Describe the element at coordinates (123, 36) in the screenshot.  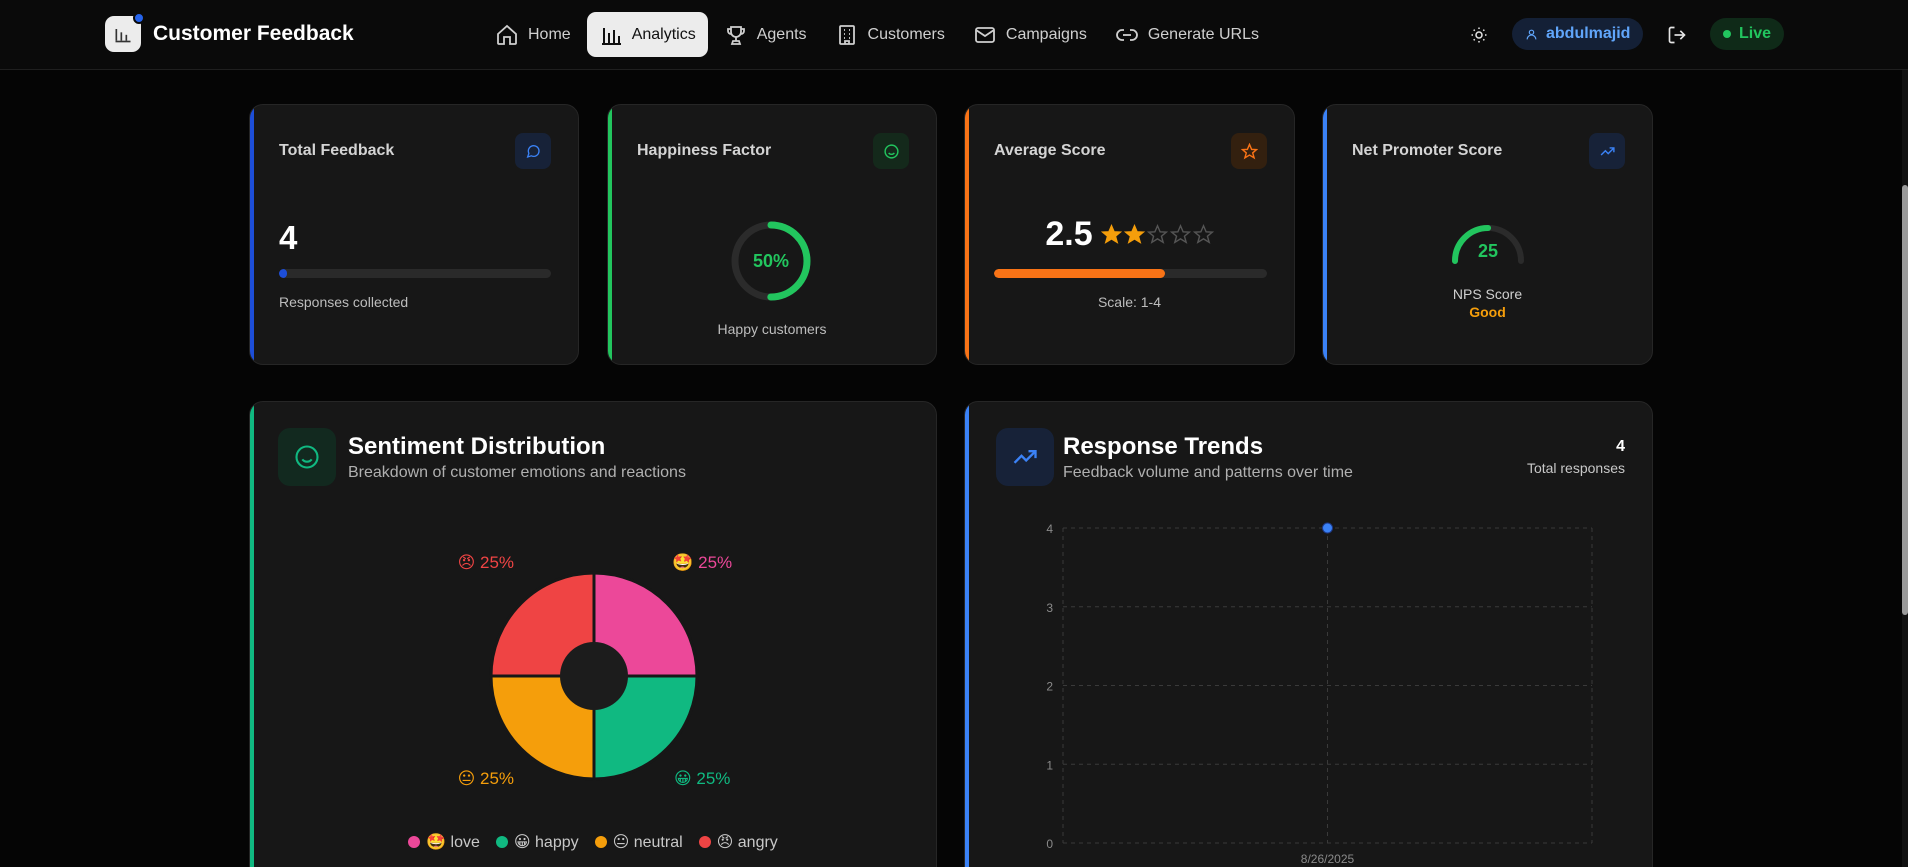
I see `bar-chart-icon` at that location.